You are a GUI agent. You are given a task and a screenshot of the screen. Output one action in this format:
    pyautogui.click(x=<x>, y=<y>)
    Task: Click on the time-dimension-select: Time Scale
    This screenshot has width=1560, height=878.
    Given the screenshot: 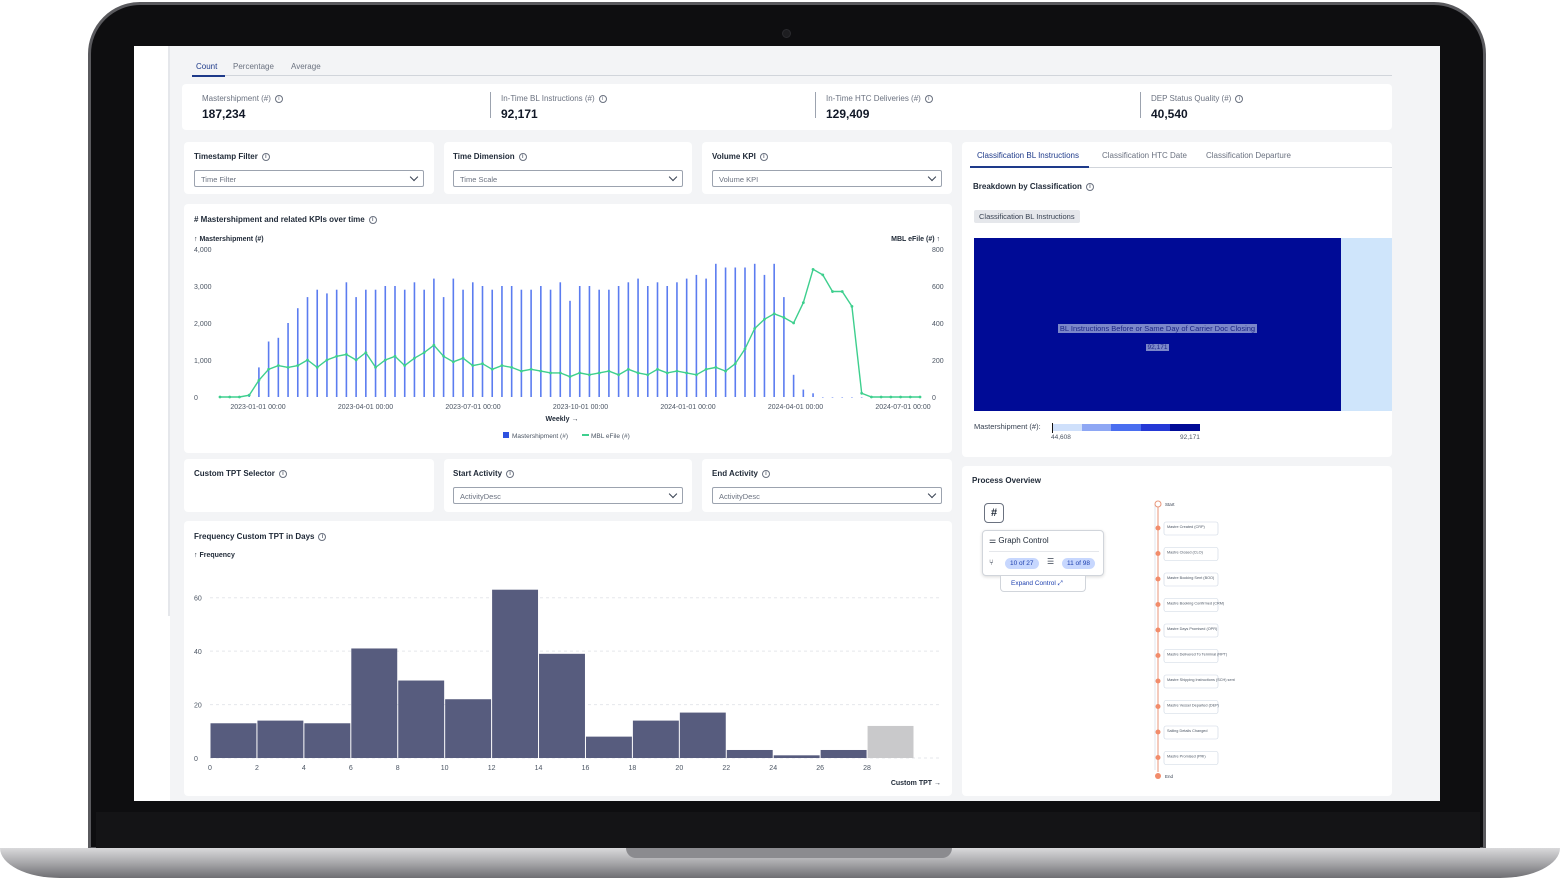 What is the action you would take?
    pyautogui.click(x=568, y=178)
    